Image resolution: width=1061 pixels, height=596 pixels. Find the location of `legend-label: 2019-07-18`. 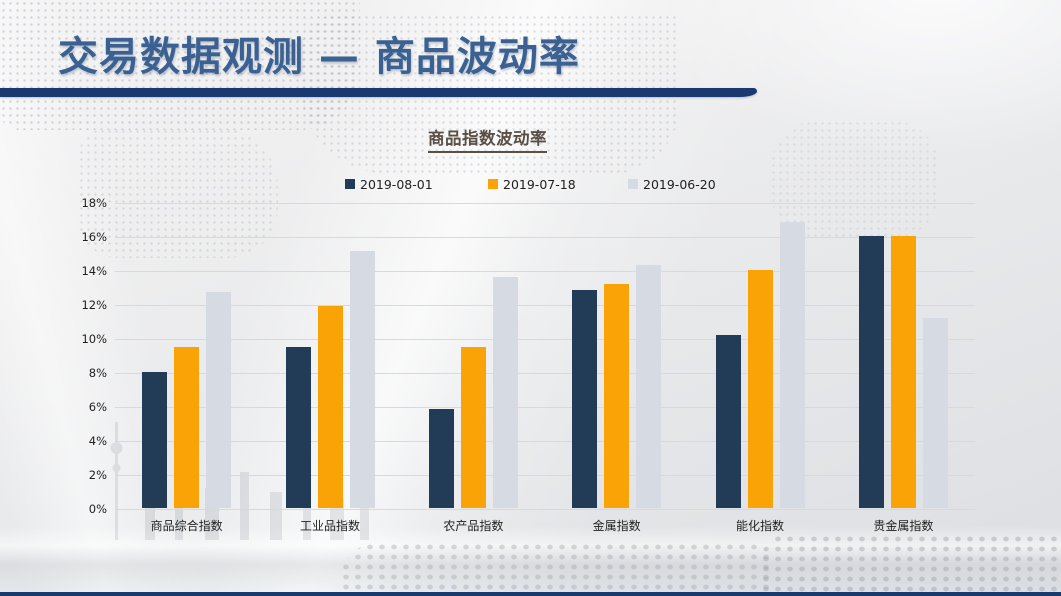

legend-label: 2019-07-18 is located at coordinates (539, 184).